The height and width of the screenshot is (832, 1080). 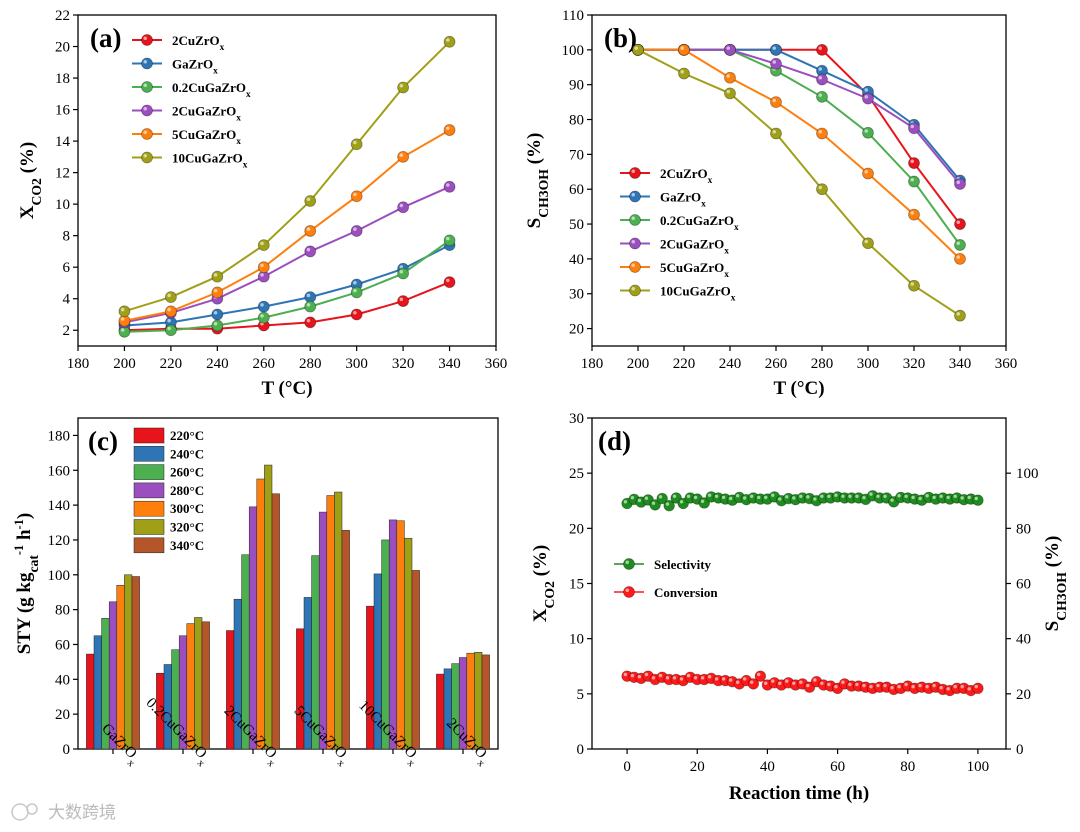 I want to click on panel-label: (a), so click(x=105, y=38).